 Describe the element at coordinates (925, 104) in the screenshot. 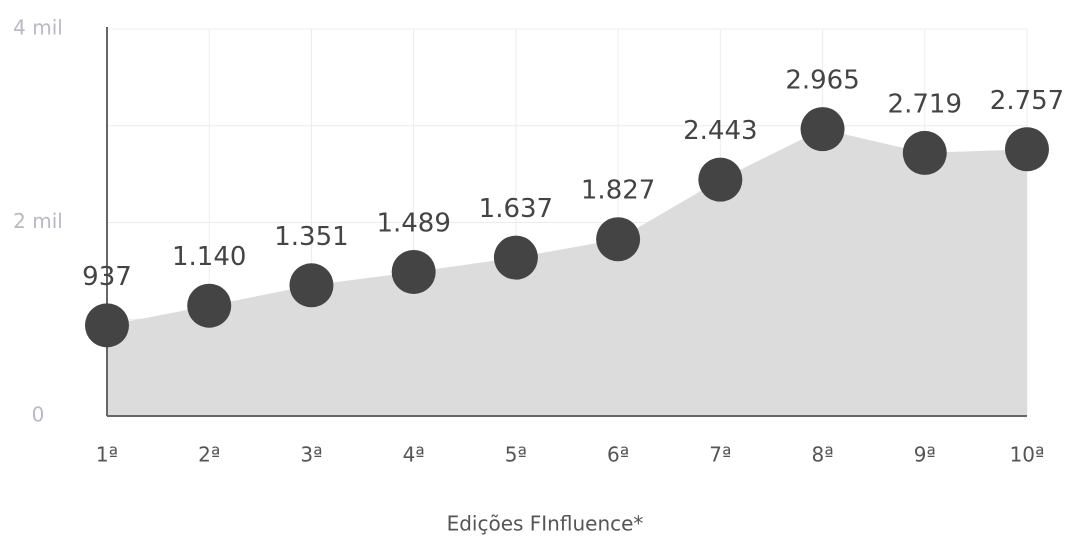

I see `value-label: 2.719` at that location.